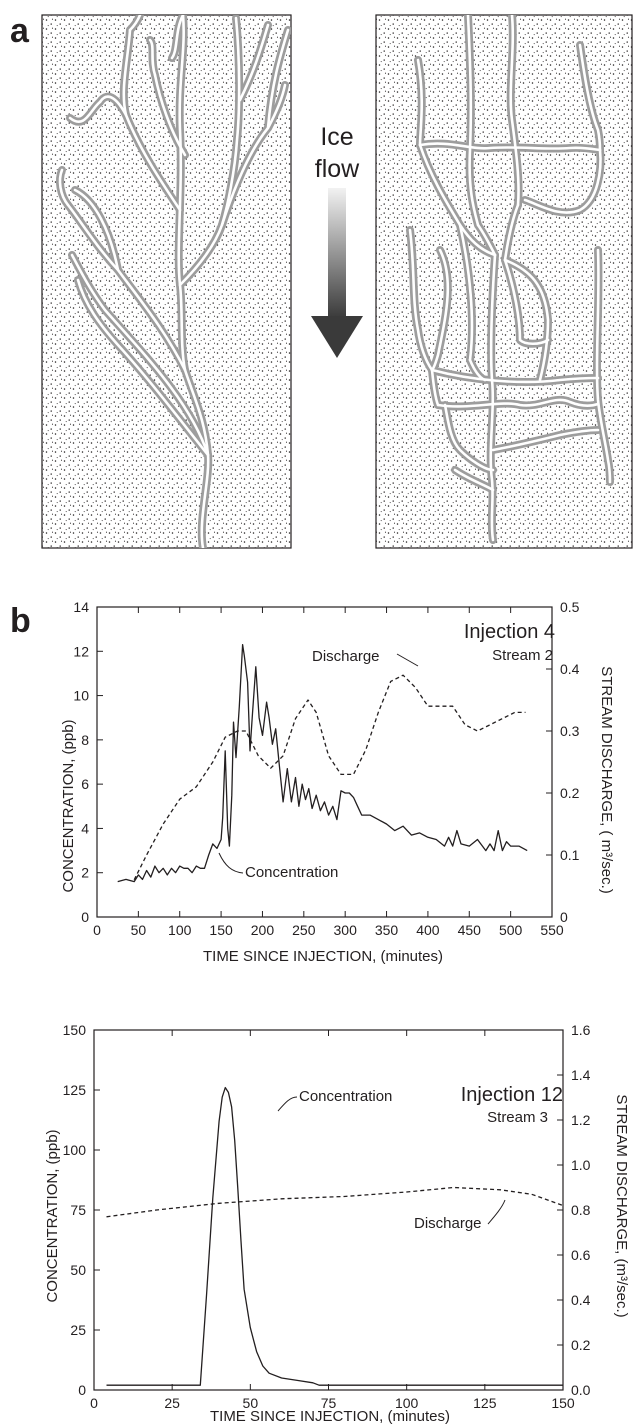  What do you see at coordinates (304, 930) in the screenshot?
I see `x-tick-label: 250` at bounding box center [304, 930].